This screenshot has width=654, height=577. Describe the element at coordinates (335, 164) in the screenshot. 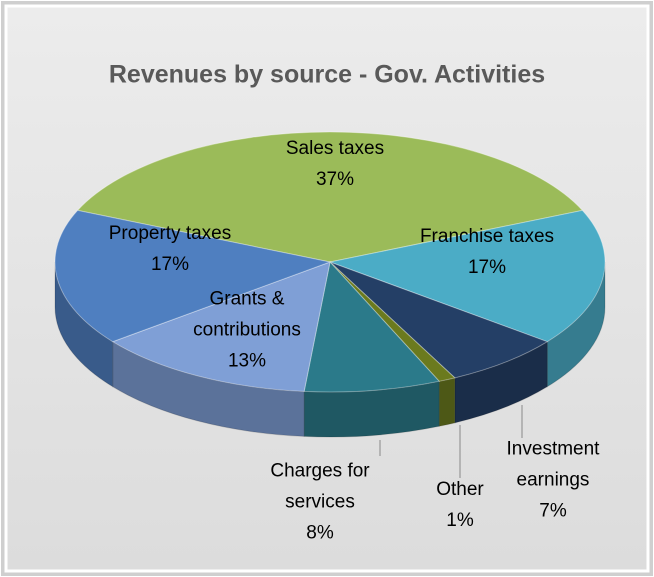

I see `data-label: Sales taxes 37%` at that location.